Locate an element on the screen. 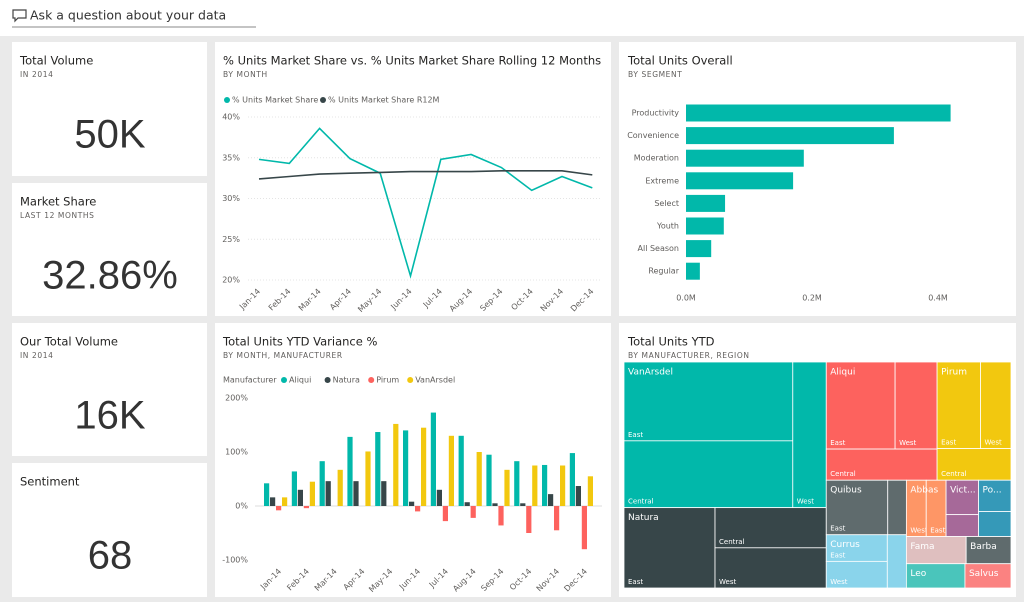  manufacturer-label: Quibus is located at coordinates (846, 491).